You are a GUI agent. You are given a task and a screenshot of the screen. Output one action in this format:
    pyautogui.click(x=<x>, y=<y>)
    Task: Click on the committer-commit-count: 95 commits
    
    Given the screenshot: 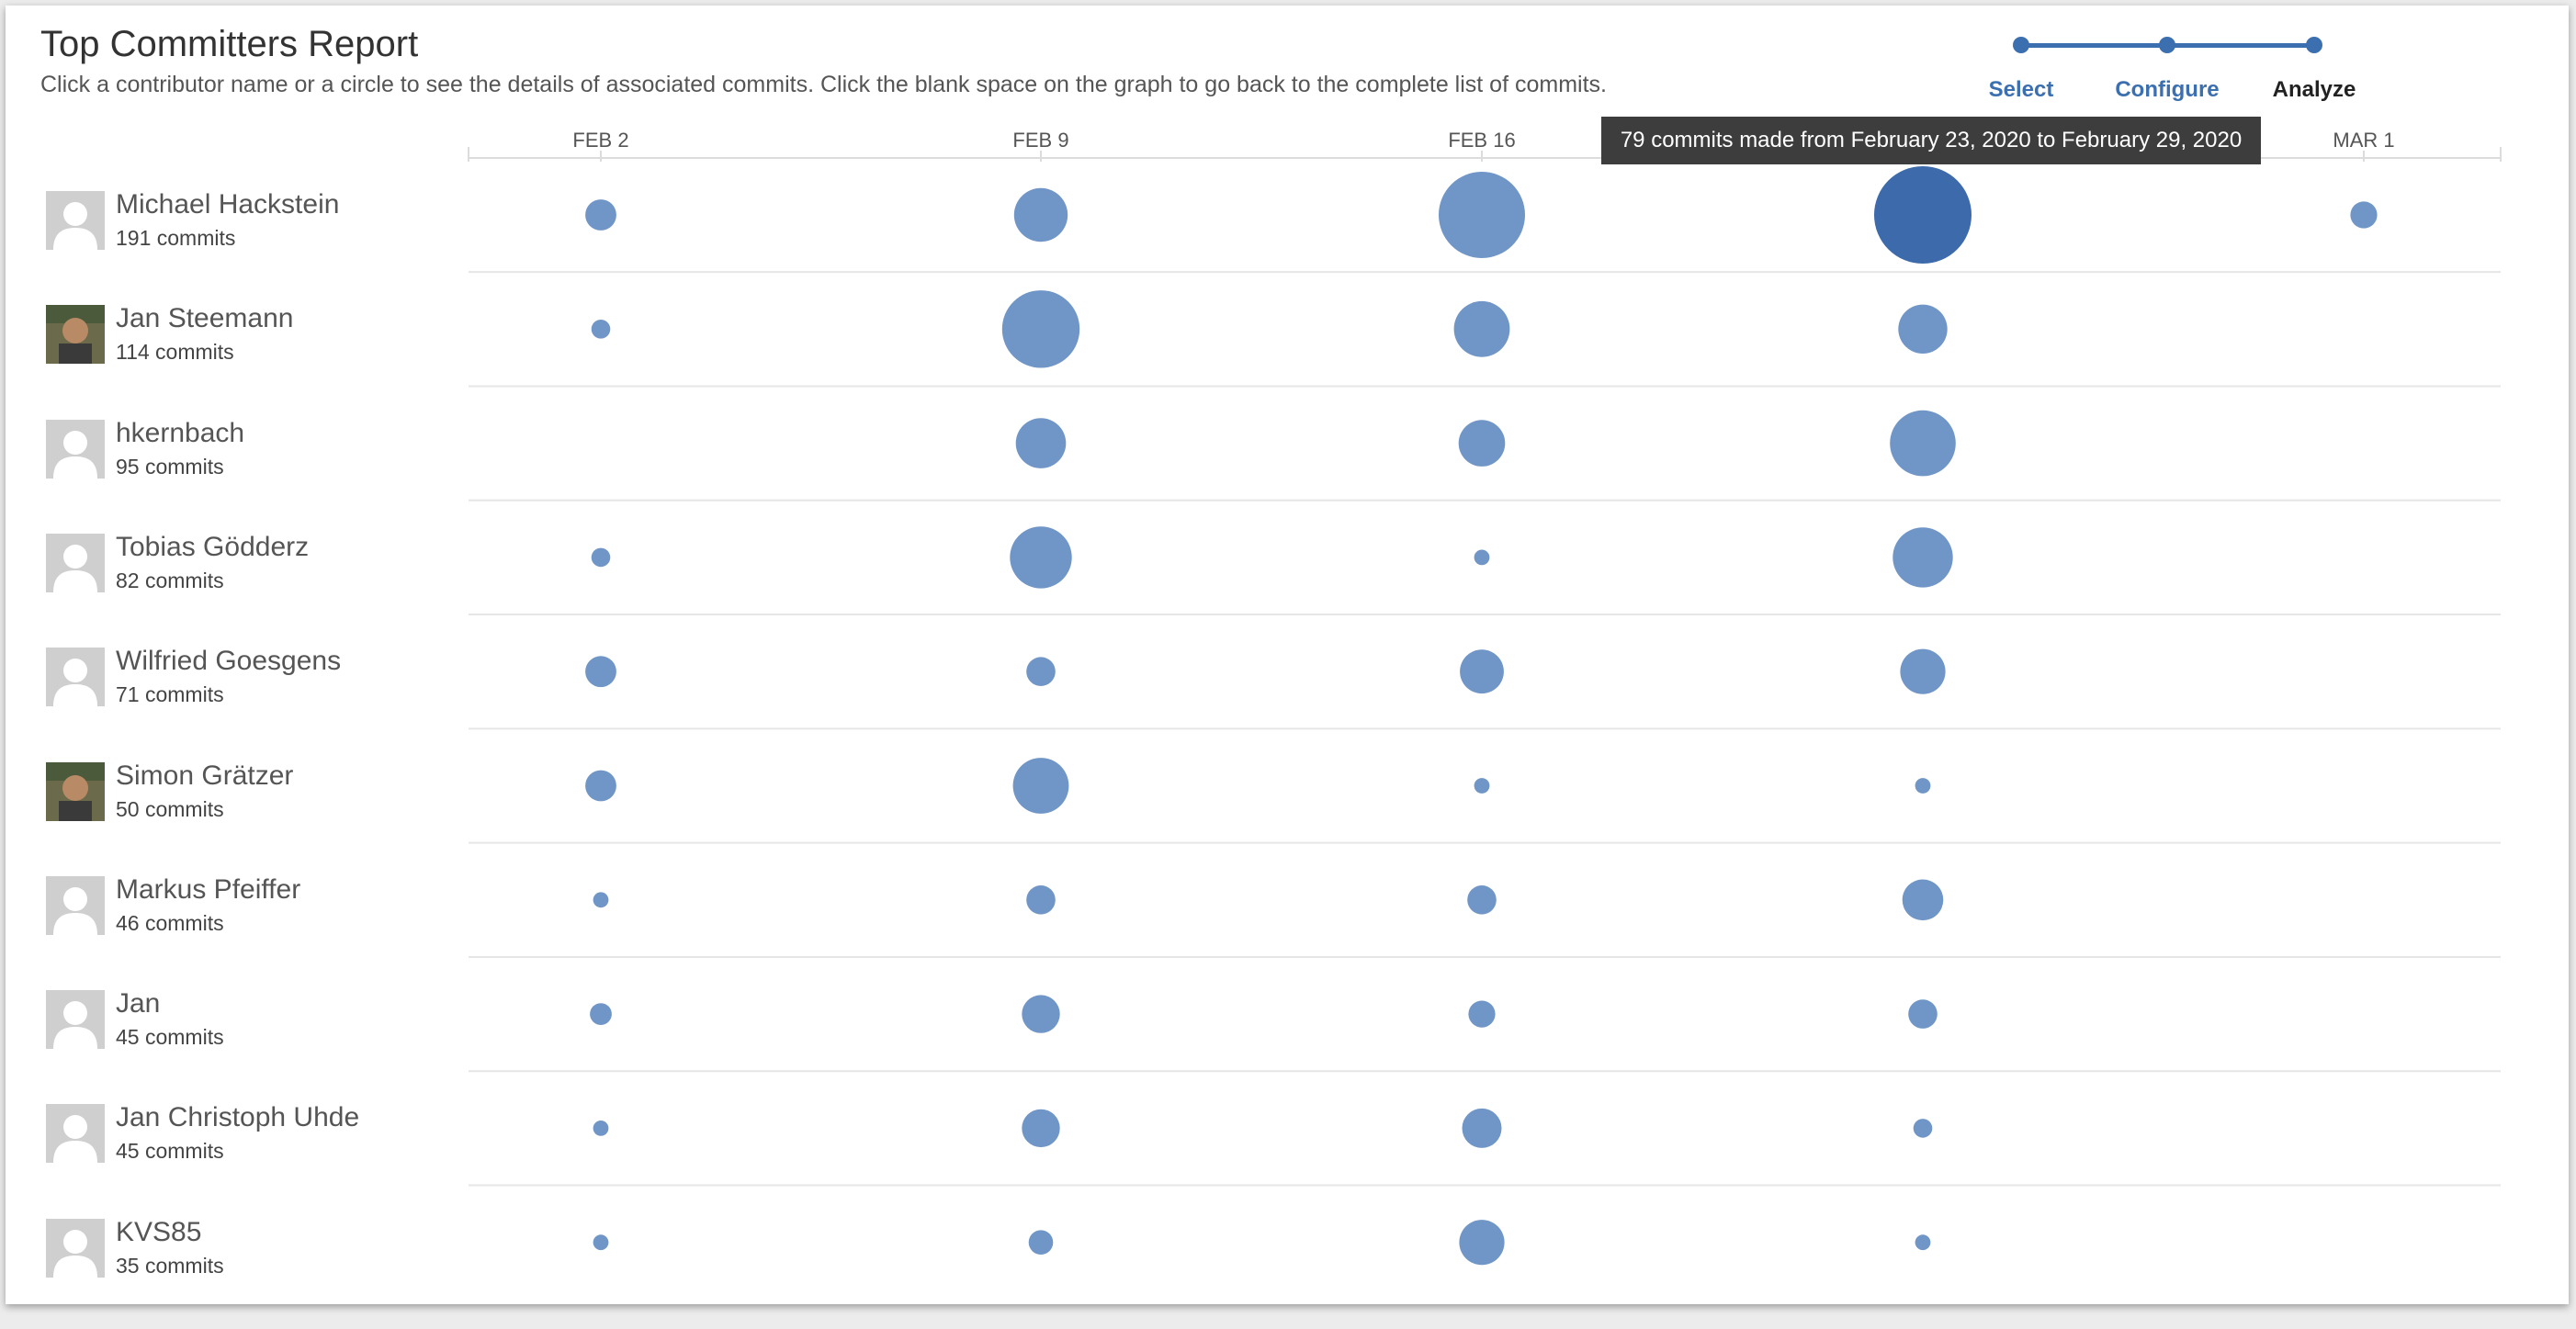 What is the action you would take?
    pyautogui.click(x=170, y=466)
    